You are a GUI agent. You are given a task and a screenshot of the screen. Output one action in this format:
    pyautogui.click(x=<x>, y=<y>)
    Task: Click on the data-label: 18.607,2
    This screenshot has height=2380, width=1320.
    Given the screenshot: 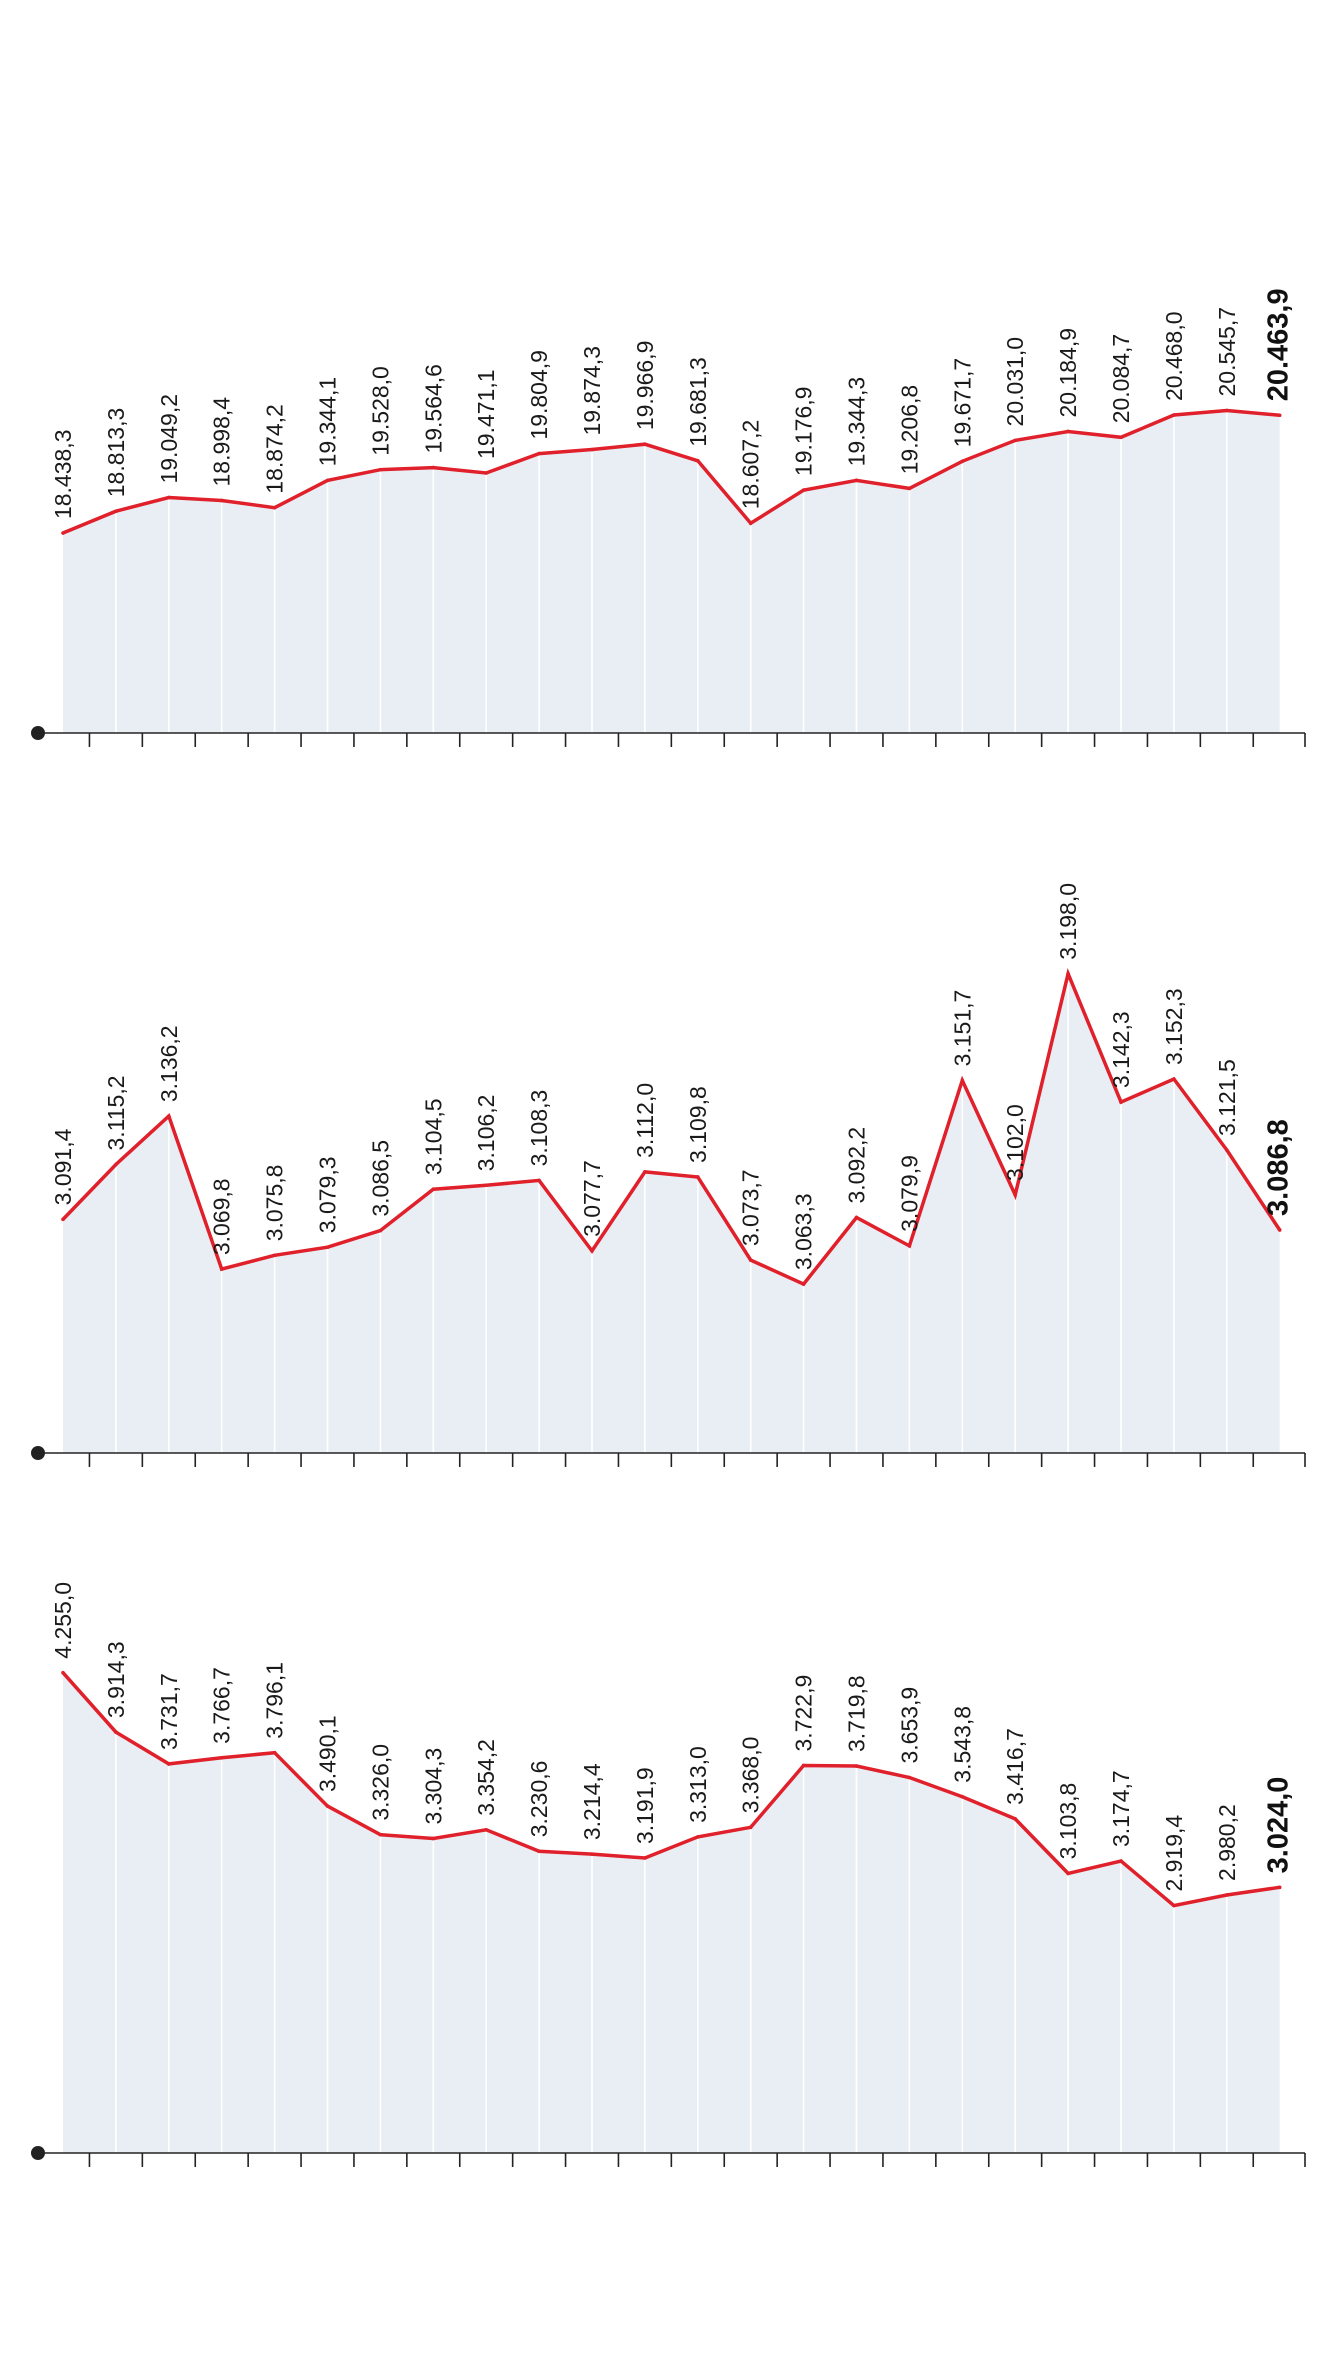 What is the action you would take?
    pyautogui.click(x=751, y=465)
    